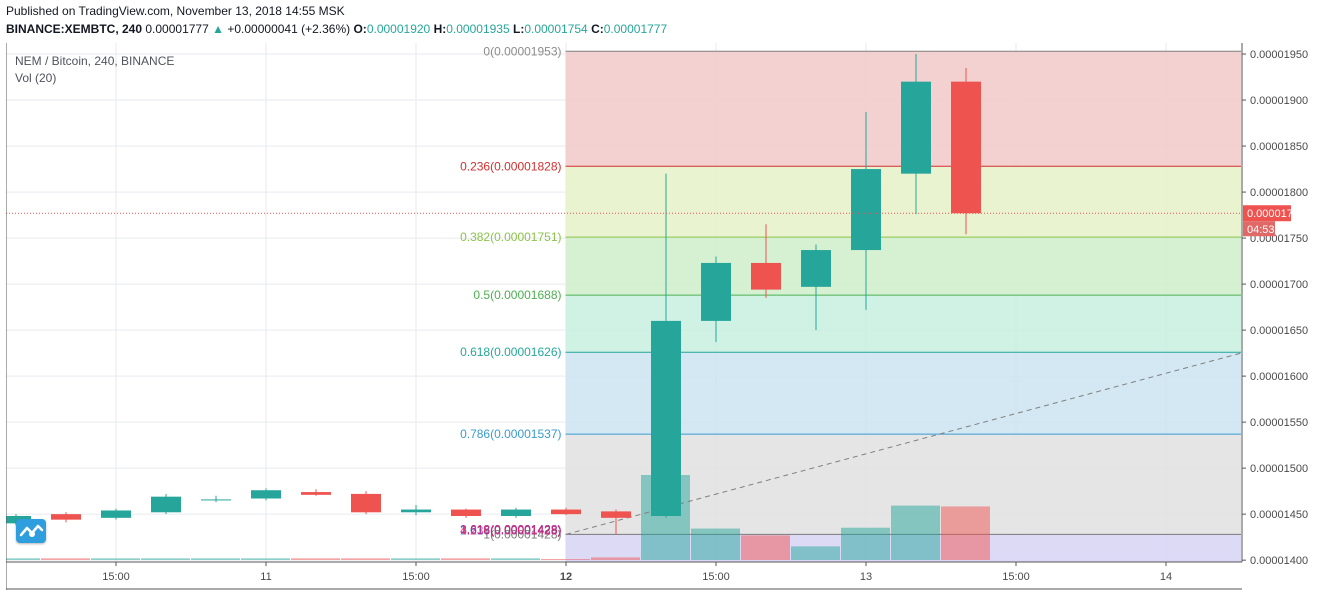 The image size is (1318, 594). Describe the element at coordinates (36, 78) in the screenshot. I see `volume-indicator-label: Vol (20)` at that location.